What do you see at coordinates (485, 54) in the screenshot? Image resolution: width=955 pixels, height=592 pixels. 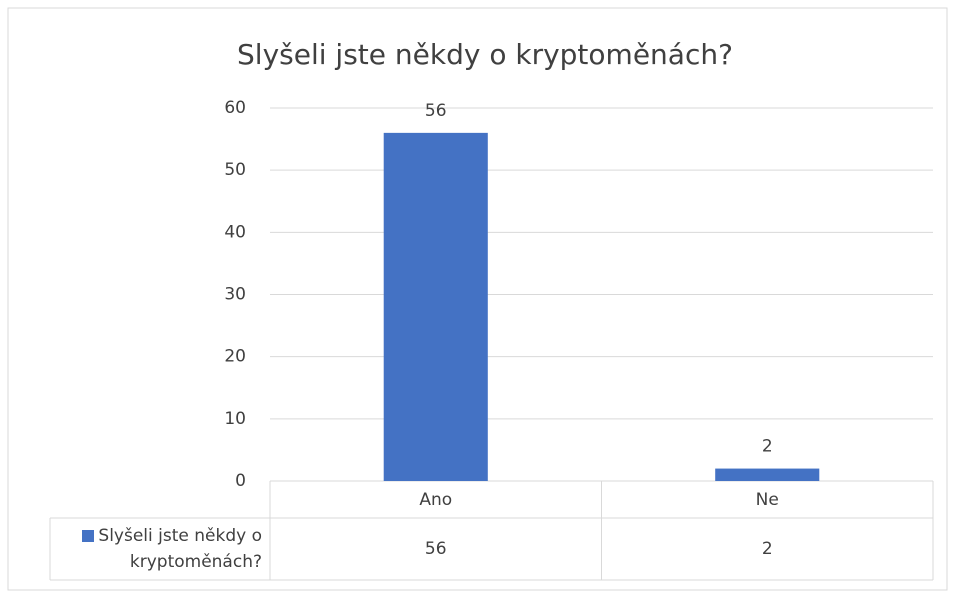 I see `chart-title: Slyšeli jste někdy o kryptoměnách?` at bounding box center [485, 54].